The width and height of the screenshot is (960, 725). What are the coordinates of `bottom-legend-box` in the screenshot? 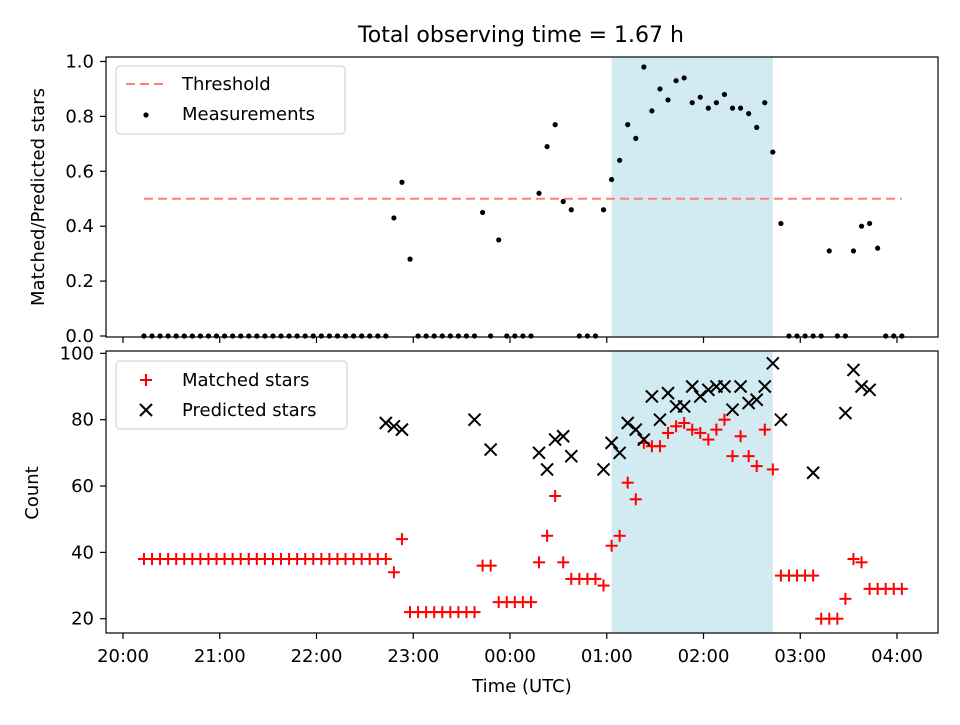 It's located at (231, 395).